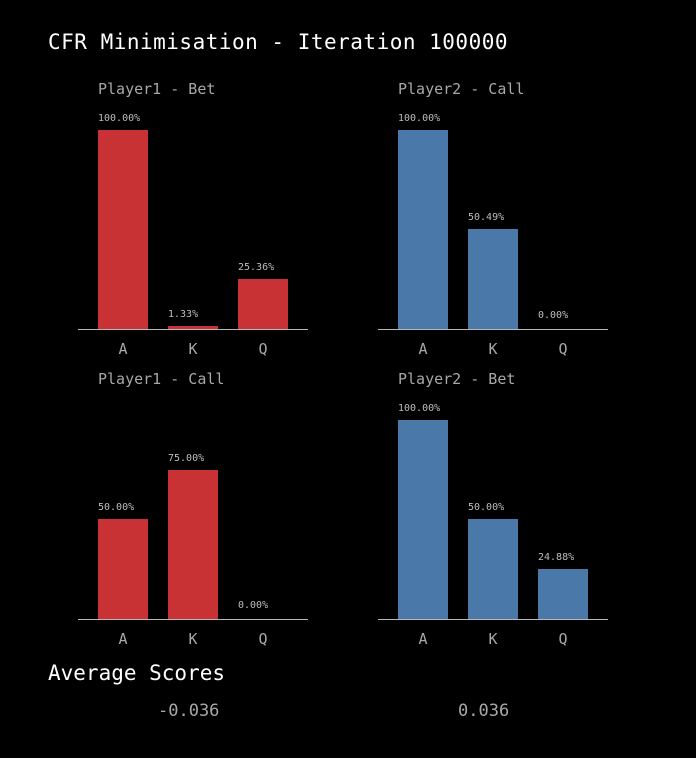 Image resolution: width=696 pixels, height=758 pixels. What do you see at coordinates (461, 89) in the screenshot?
I see `chart-title: Player2 - Call` at bounding box center [461, 89].